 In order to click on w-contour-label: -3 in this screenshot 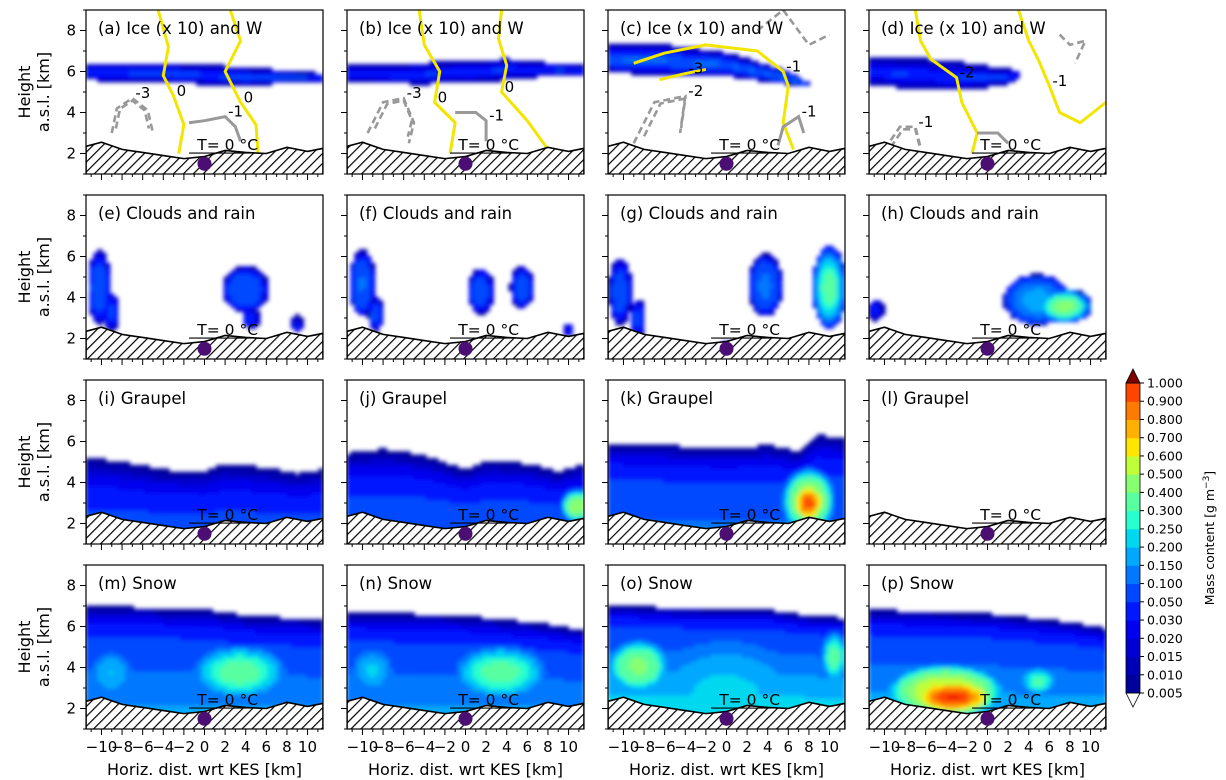, I will do `click(142, 93)`.